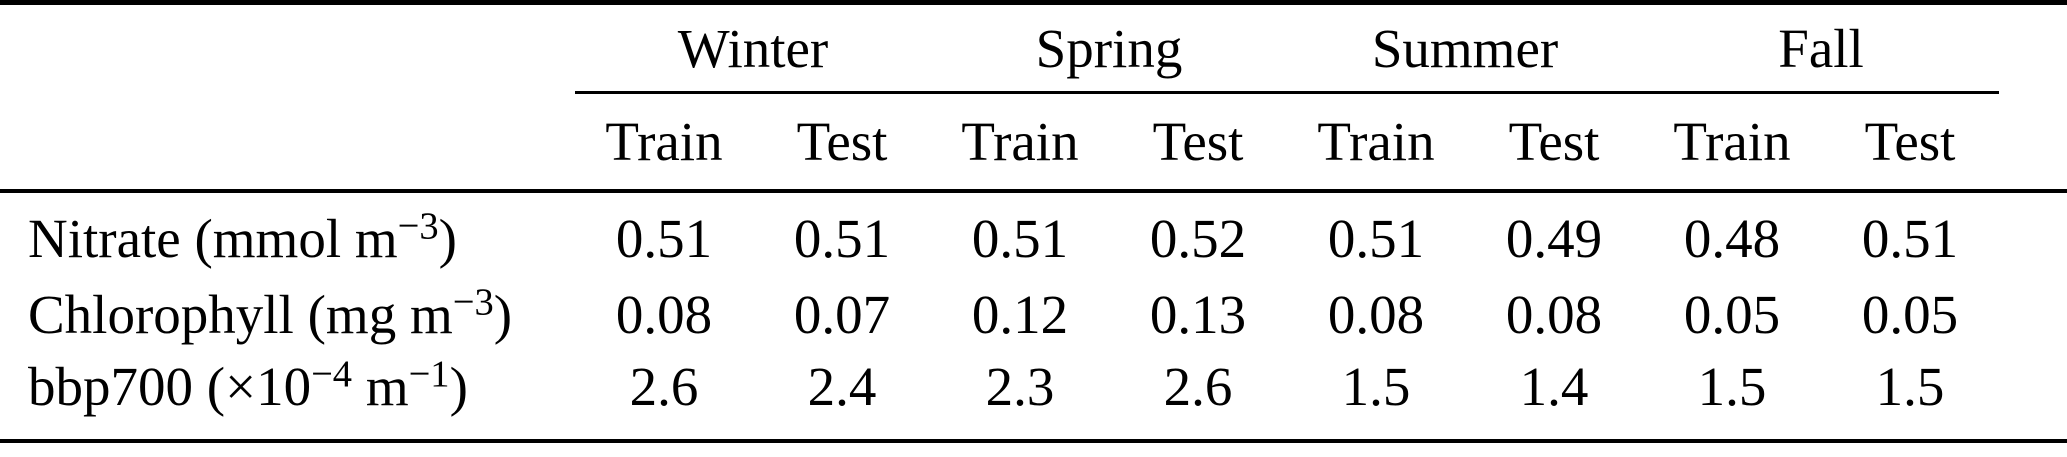 The image size is (2067, 457). What do you see at coordinates (1910, 142) in the screenshot?
I see `subheader-fall-test: Test` at bounding box center [1910, 142].